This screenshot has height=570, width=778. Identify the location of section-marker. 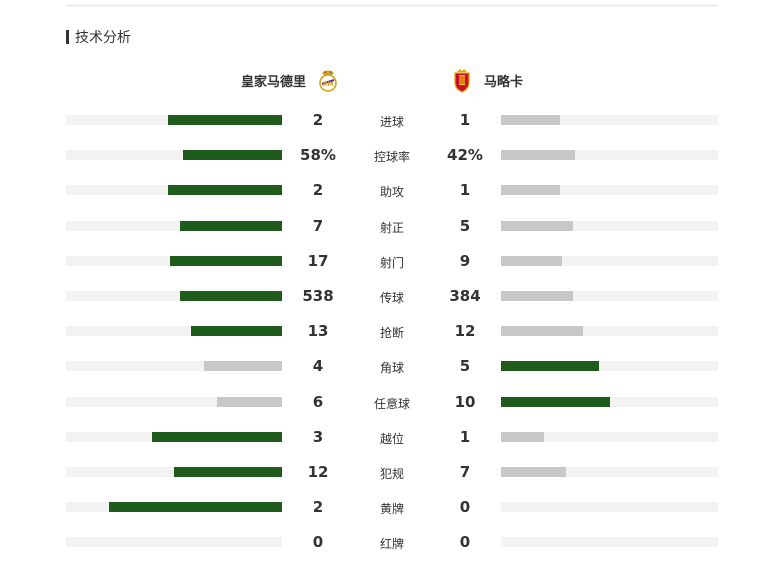
(67, 37).